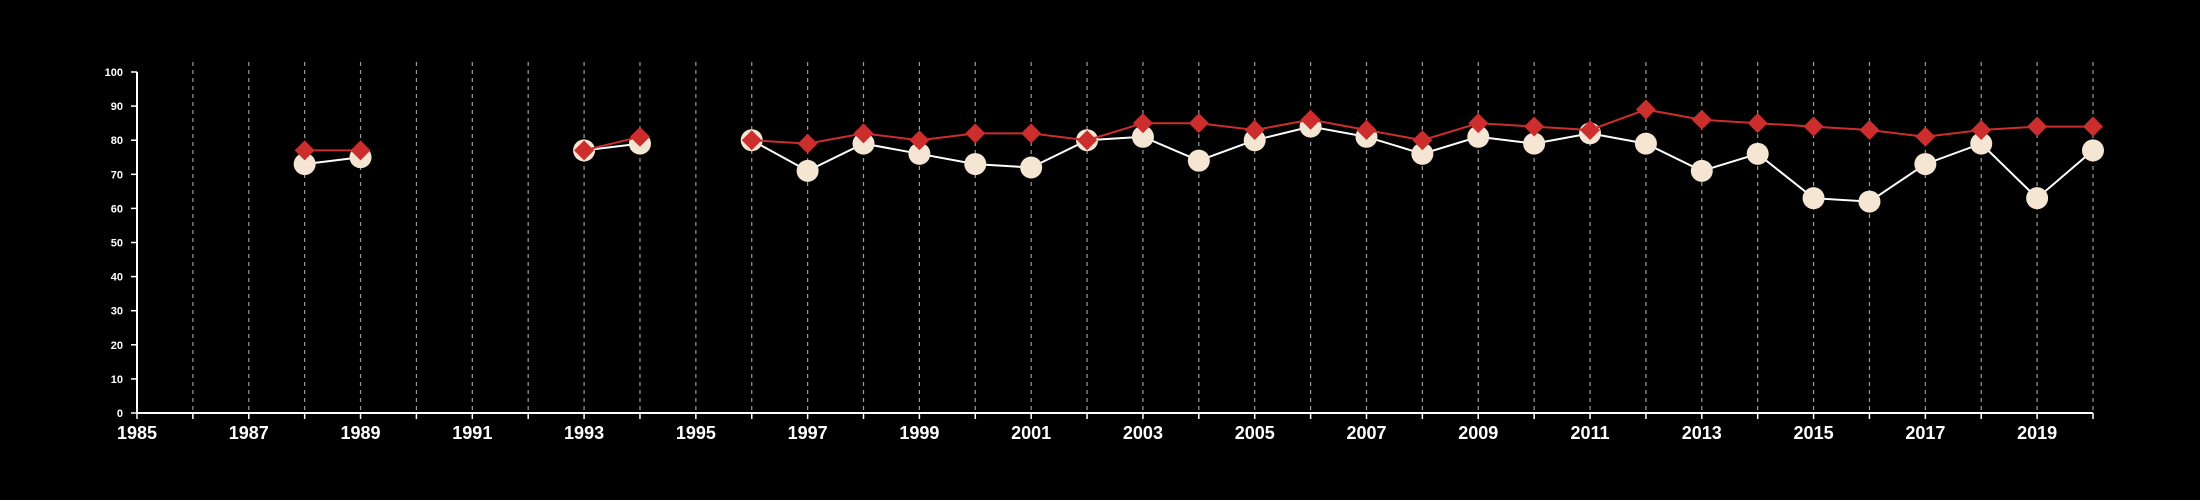  What do you see at coordinates (137, 433) in the screenshot?
I see `x-tick-label: 1985` at bounding box center [137, 433].